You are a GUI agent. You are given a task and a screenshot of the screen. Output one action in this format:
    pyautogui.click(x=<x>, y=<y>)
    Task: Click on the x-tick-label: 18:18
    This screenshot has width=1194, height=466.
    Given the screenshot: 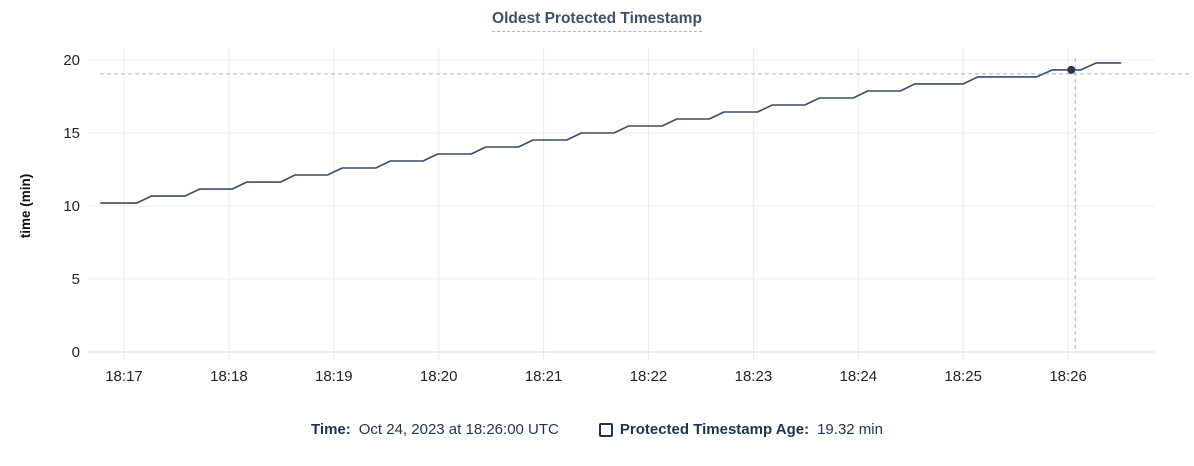 What is the action you would take?
    pyautogui.click(x=229, y=376)
    